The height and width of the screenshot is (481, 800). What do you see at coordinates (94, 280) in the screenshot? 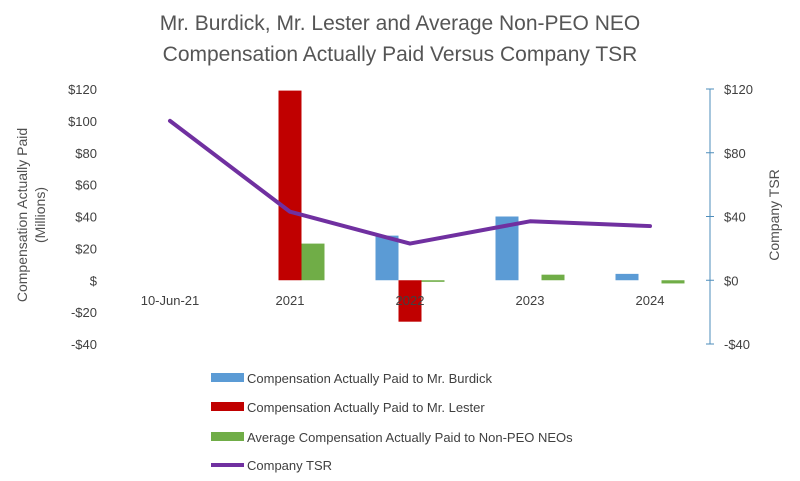
I see `left-tick-label: $` at bounding box center [94, 280].